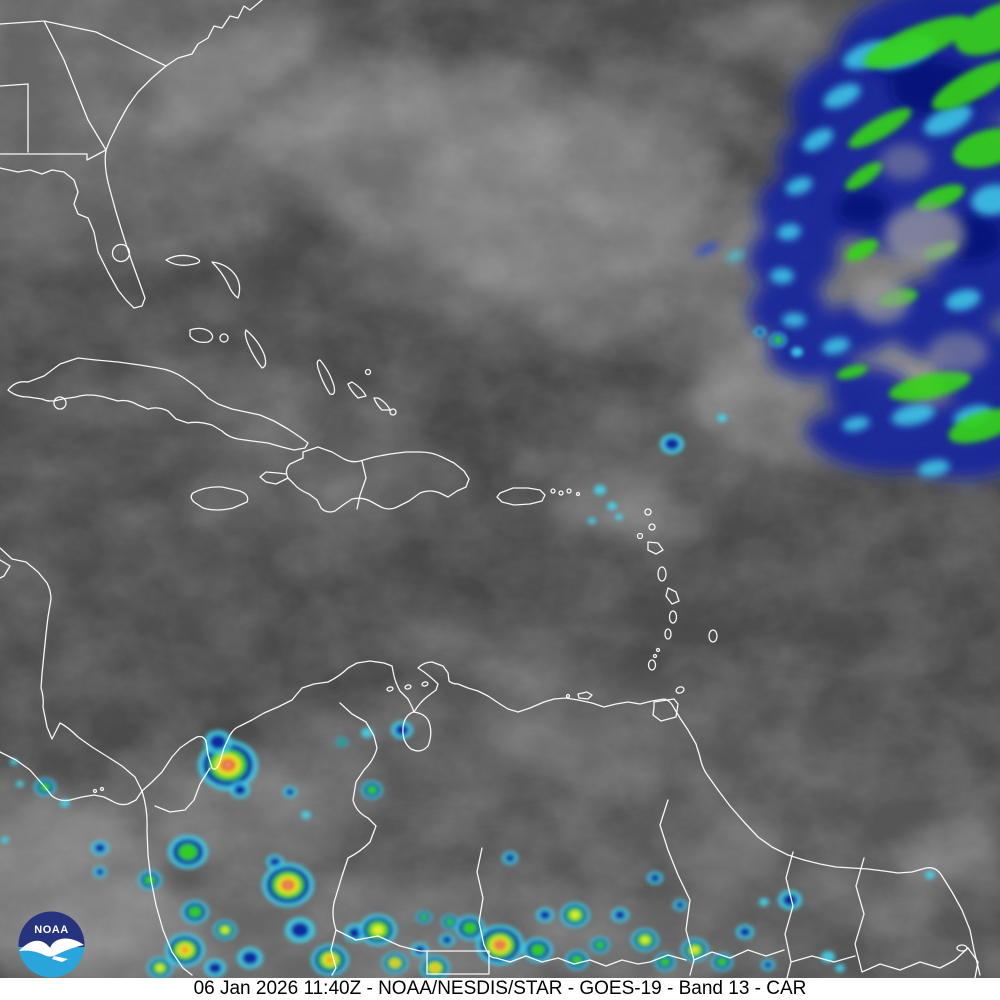 The image size is (1000, 1000). I want to click on lesser-antilles-islands, so click(552, 615).